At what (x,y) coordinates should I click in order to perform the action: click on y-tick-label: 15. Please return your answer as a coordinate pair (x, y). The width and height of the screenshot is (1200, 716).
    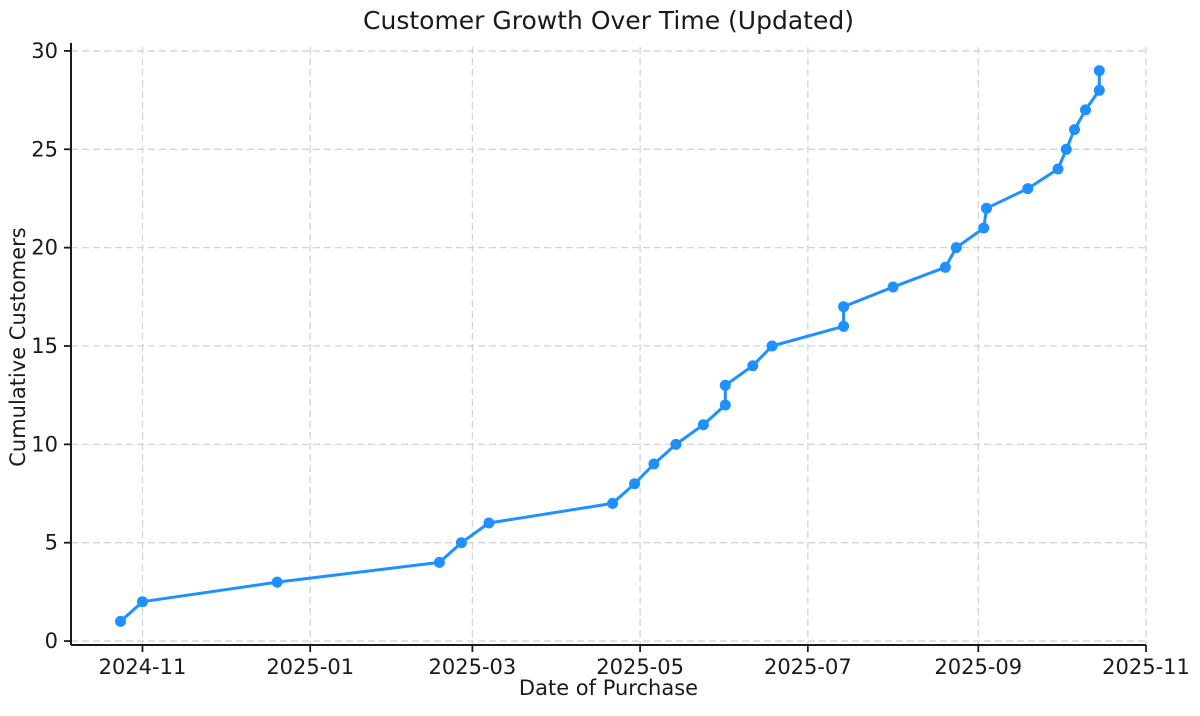
    Looking at the image, I should click on (44, 346).